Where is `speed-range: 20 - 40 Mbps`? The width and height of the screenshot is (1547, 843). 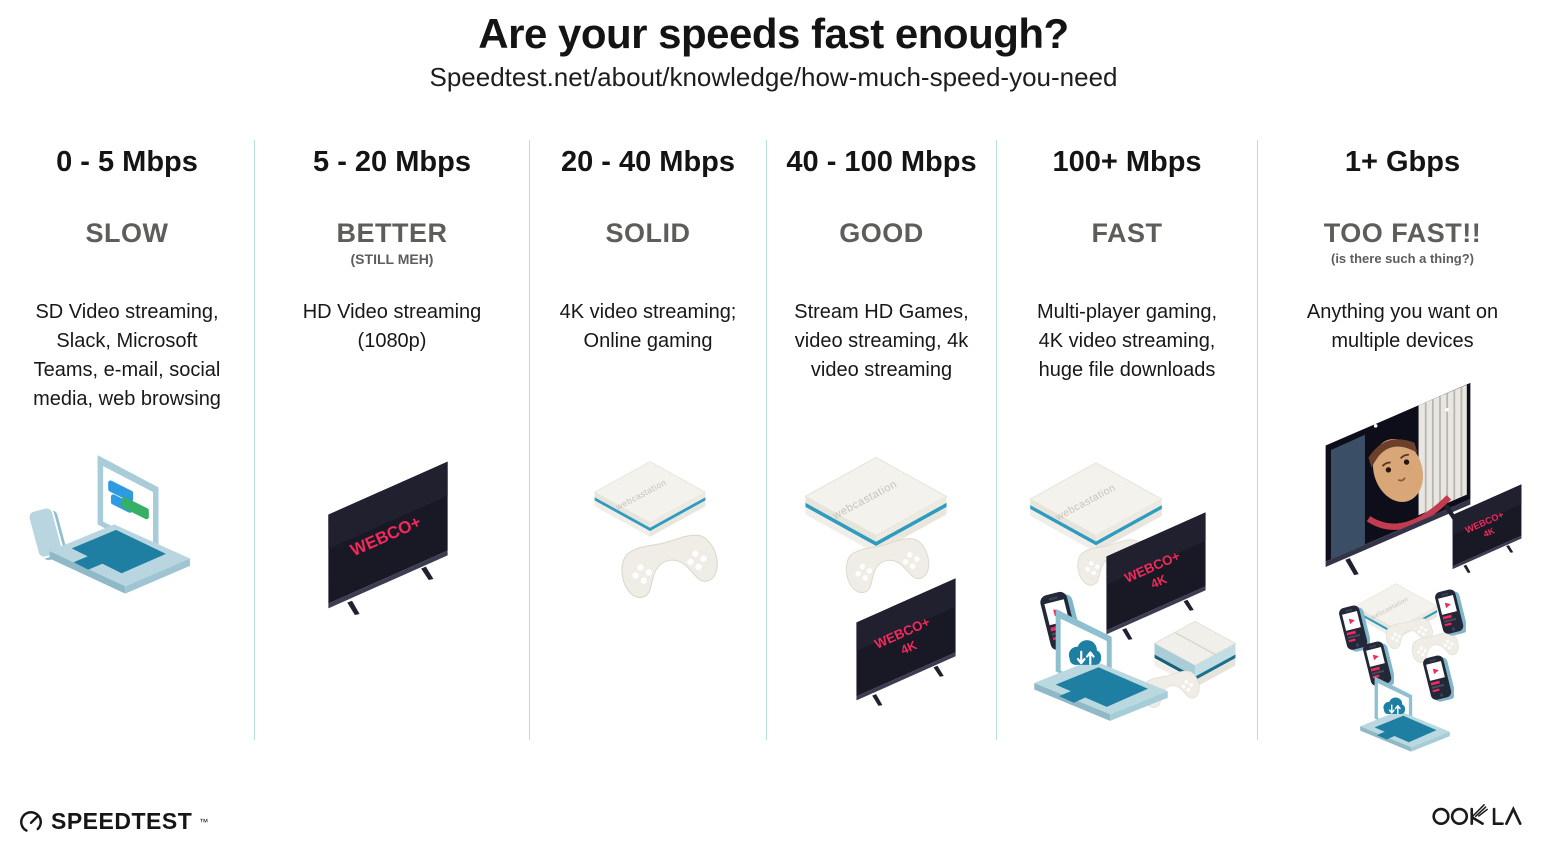
speed-range: 20 - 40 Mbps is located at coordinates (648, 162).